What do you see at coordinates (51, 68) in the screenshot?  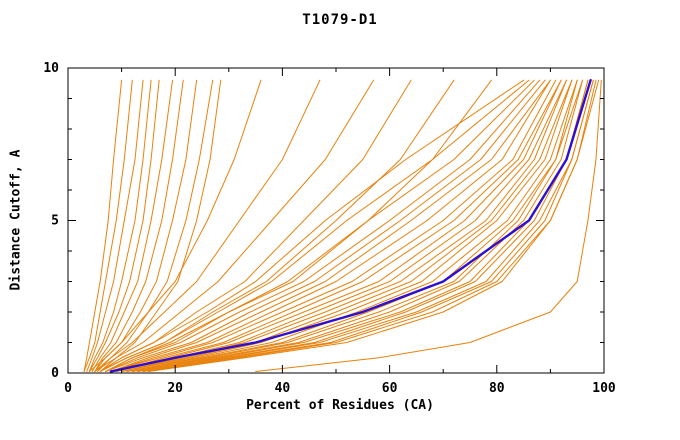 I see `y-tick-label: 10` at bounding box center [51, 68].